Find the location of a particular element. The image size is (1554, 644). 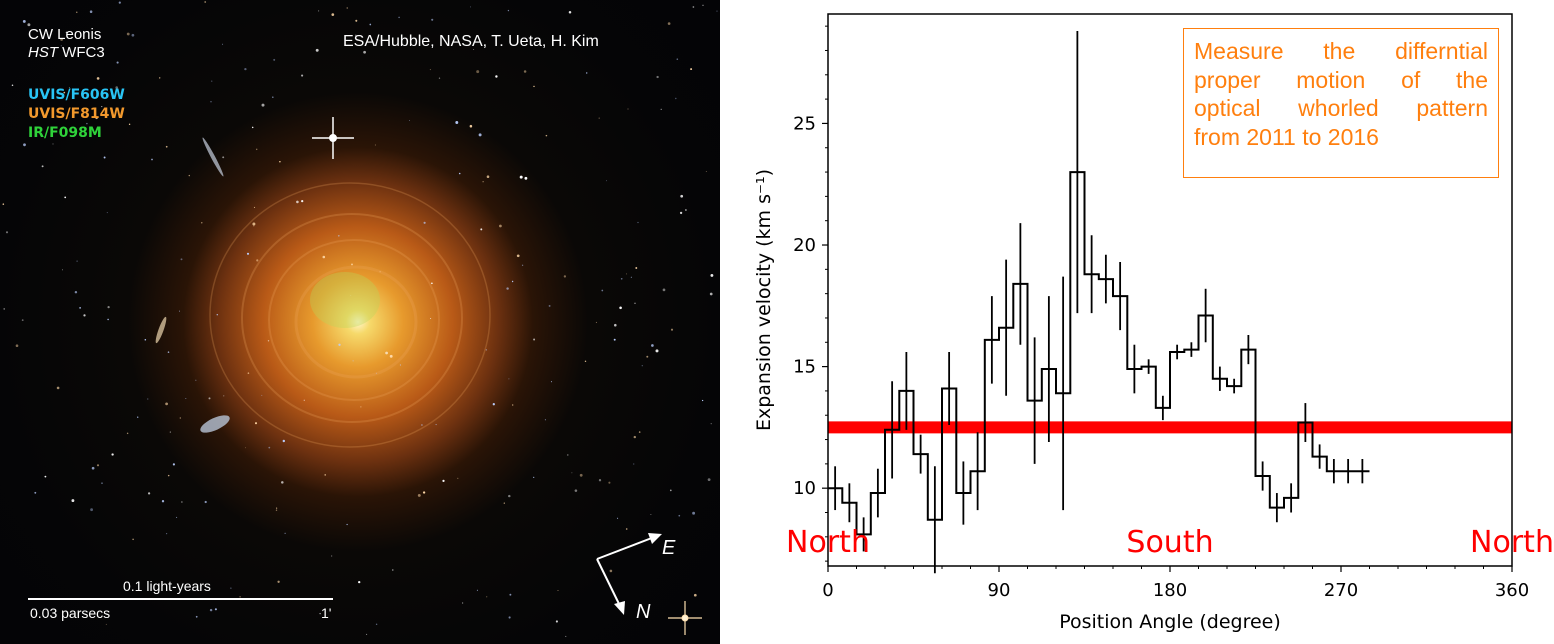

compass-north-label: N is located at coordinates (643, 612).